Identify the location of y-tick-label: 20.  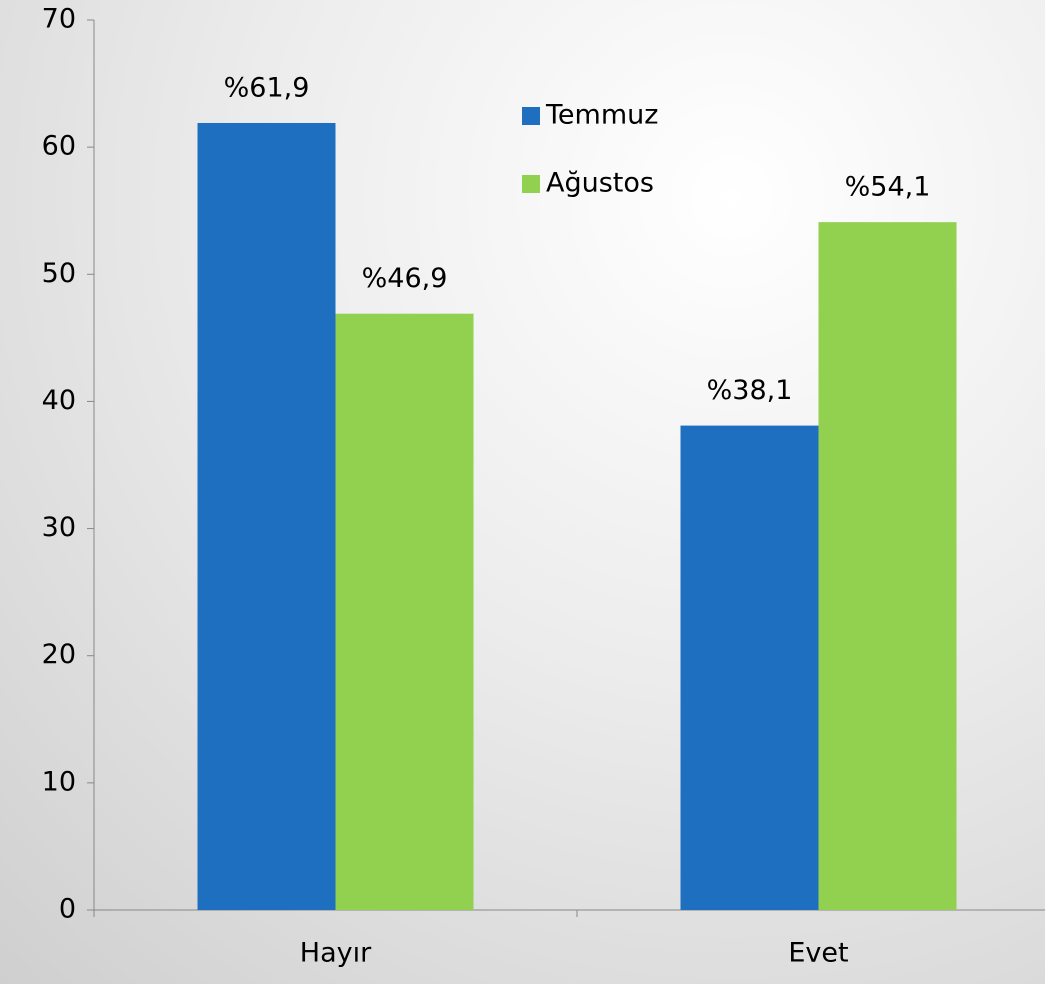
(59, 654).